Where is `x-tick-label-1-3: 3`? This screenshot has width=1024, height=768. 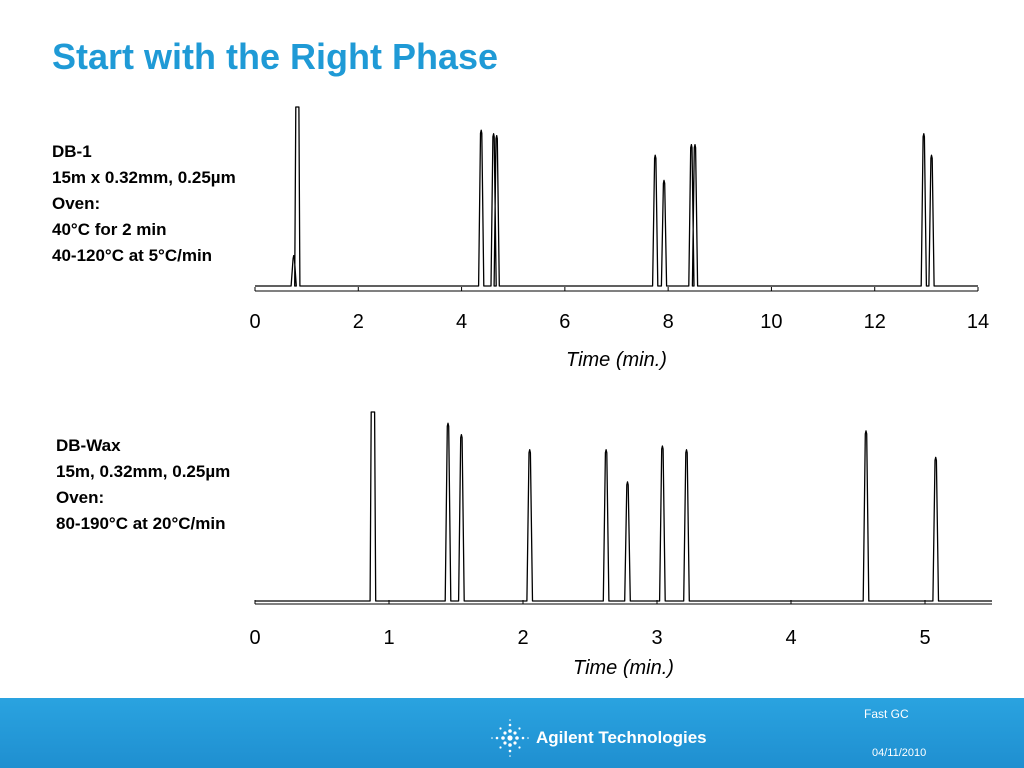
x-tick-label-1-3: 3 is located at coordinates (656, 638).